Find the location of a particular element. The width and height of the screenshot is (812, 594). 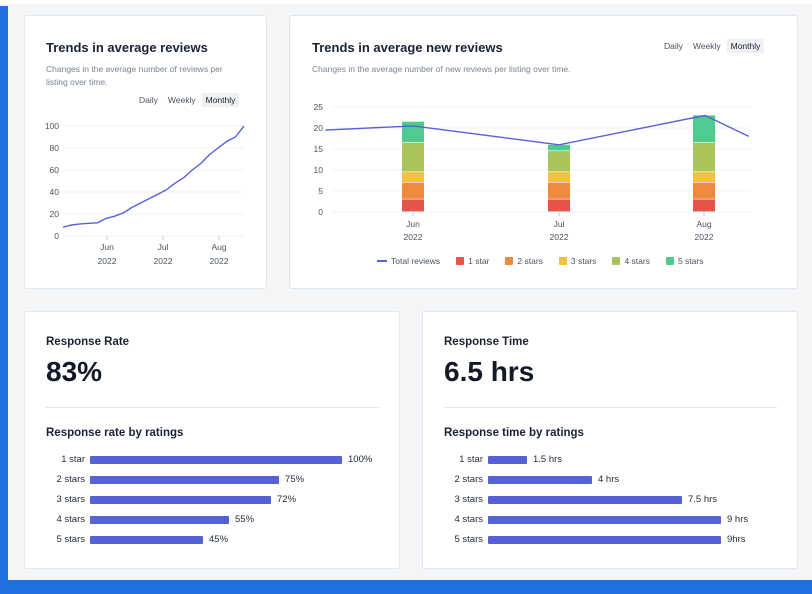

legend-item-4-stars: 4 stars is located at coordinates (631, 261).